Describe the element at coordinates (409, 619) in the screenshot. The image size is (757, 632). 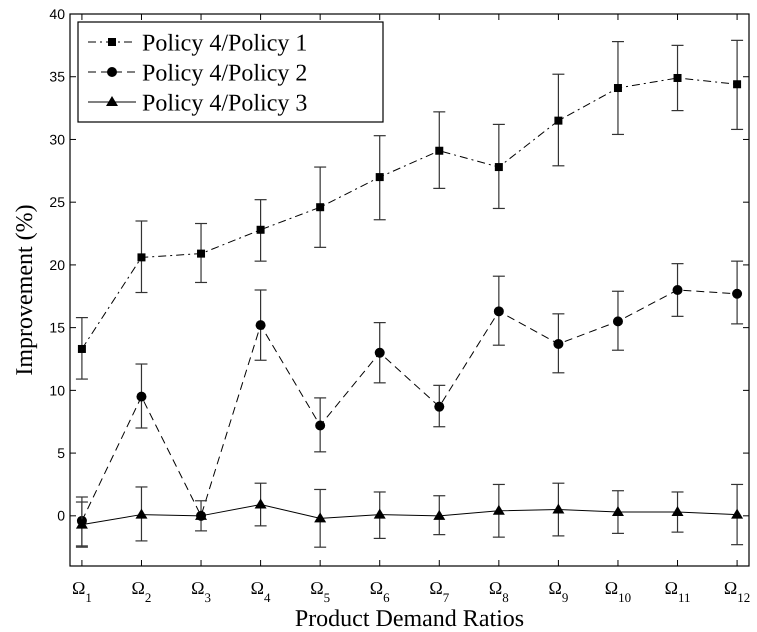
I see `x-axis-title: Product Demand Ratios` at that location.